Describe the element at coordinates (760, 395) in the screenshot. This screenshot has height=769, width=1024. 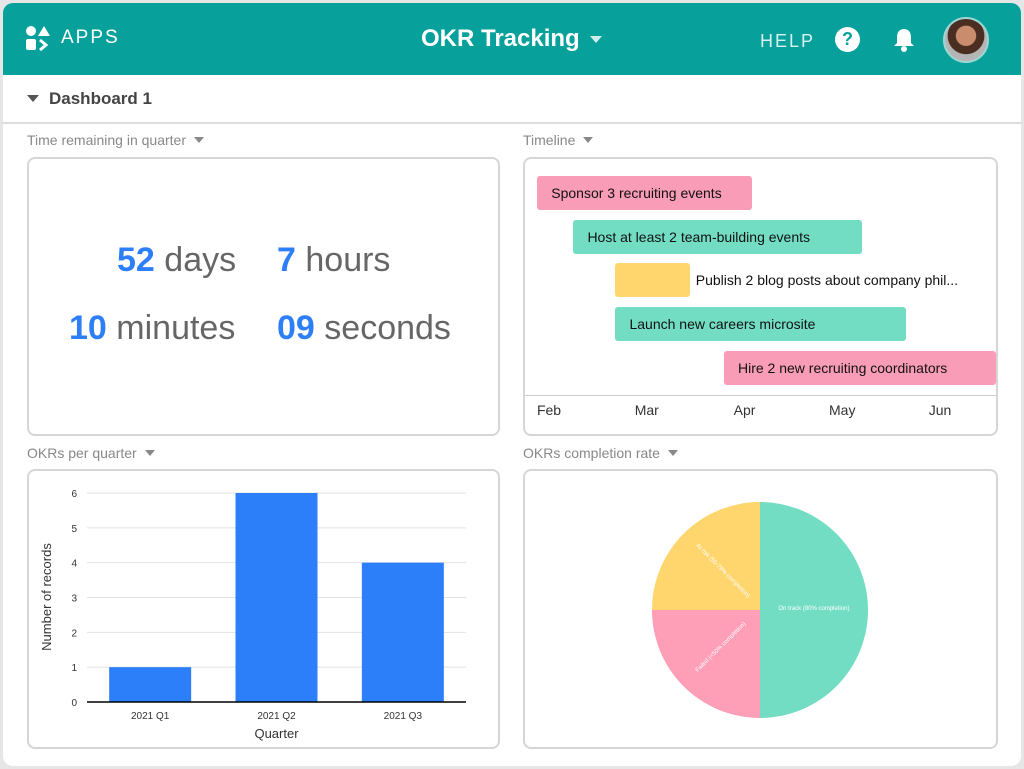
I see `timeline-axis` at that location.